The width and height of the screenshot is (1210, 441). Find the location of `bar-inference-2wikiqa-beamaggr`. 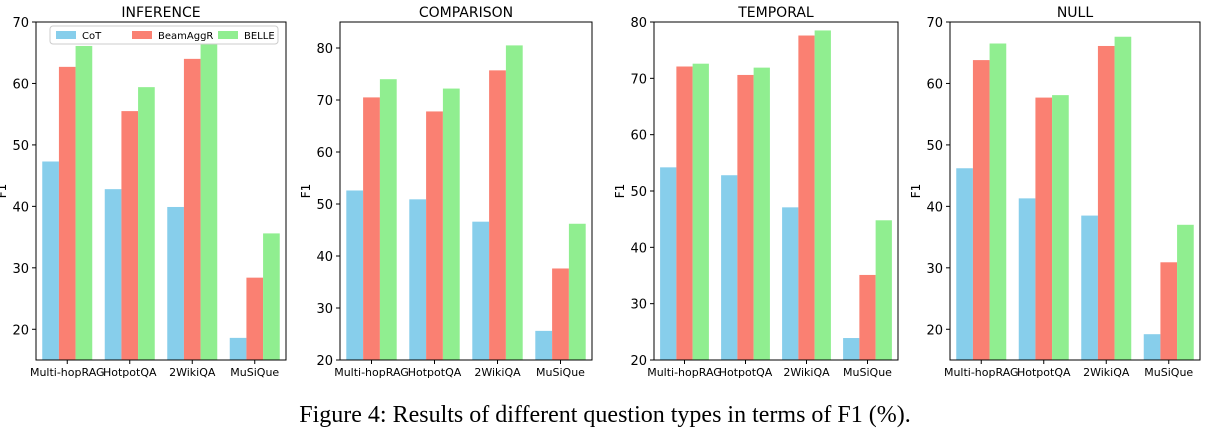

bar-inference-2wikiqa-beamaggr is located at coordinates (192, 209).